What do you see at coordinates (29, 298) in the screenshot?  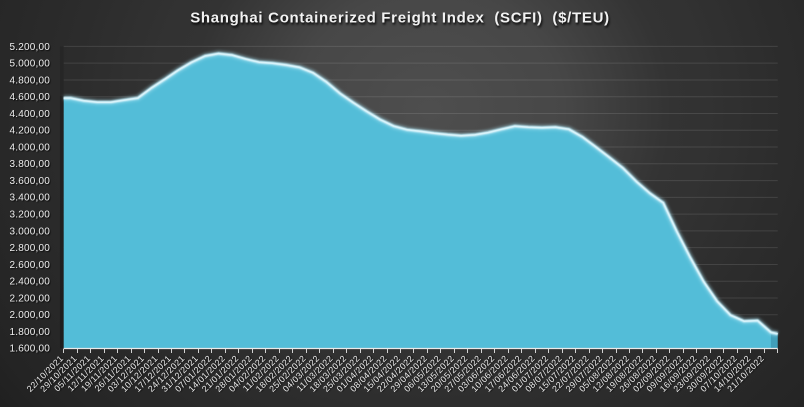 I see `svg-text: 2.200,00` at bounding box center [29, 298].